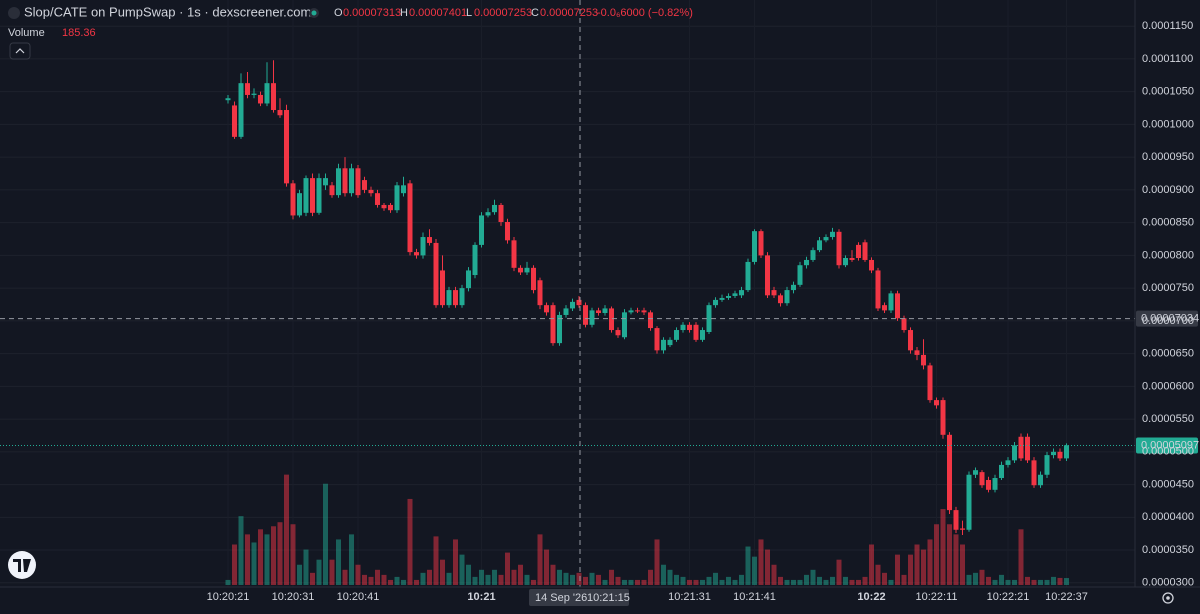  What do you see at coordinates (228, 597) in the screenshot?
I see `x-tick-label: 10:20:21` at bounding box center [228, 597].